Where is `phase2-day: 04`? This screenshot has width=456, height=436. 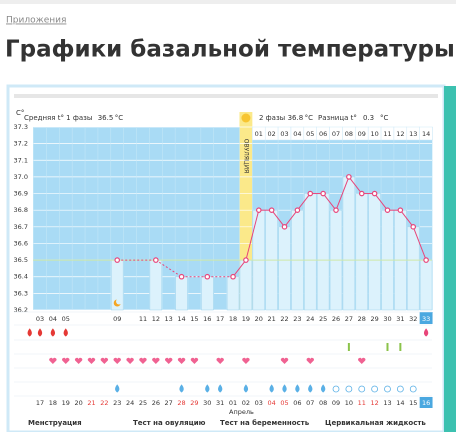
phase2-day: 04 is located at coordinates (297, 134).